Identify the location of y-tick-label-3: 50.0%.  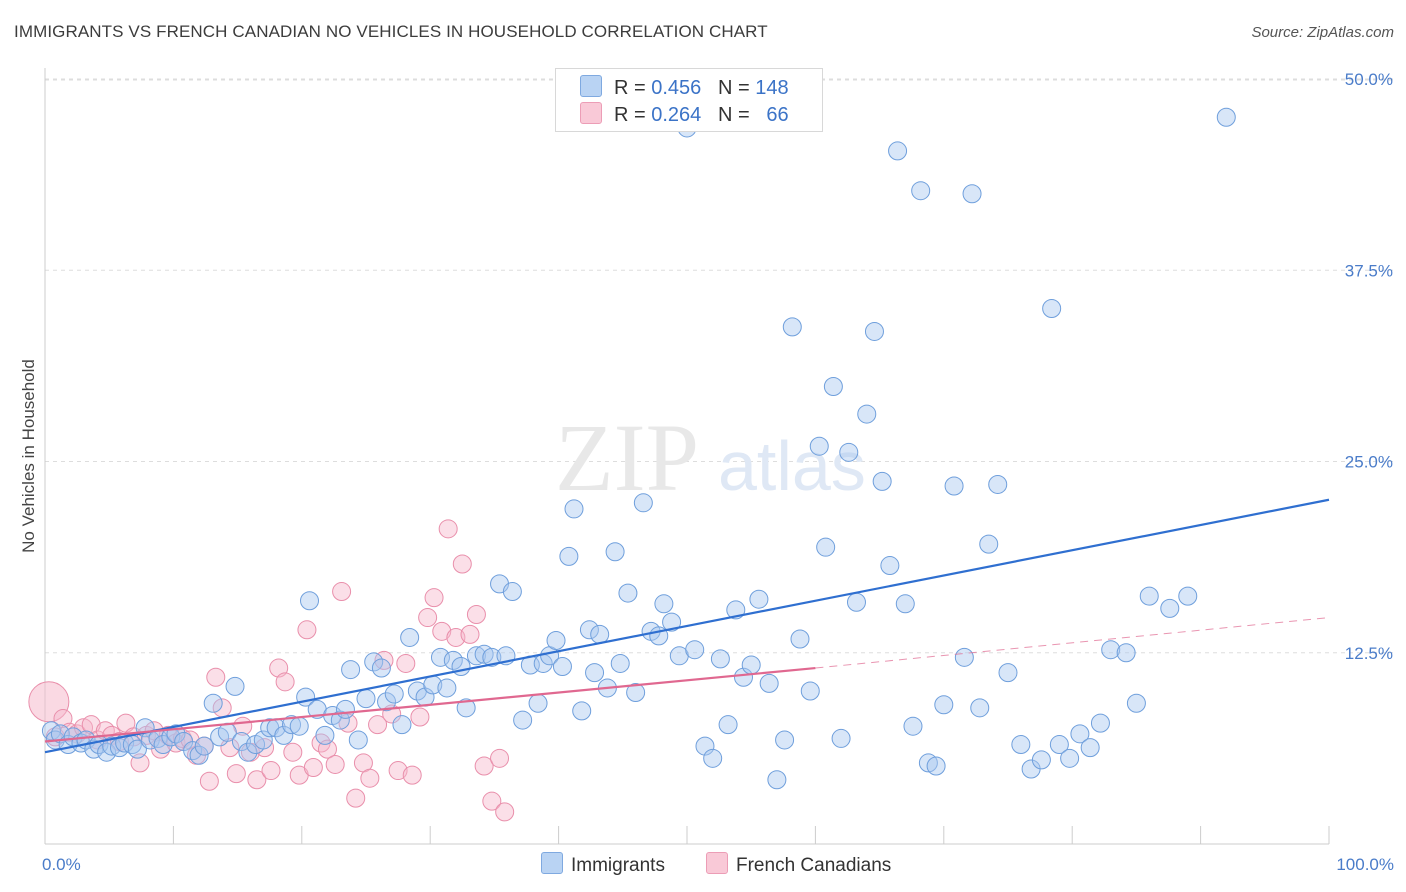
(1369, 79).